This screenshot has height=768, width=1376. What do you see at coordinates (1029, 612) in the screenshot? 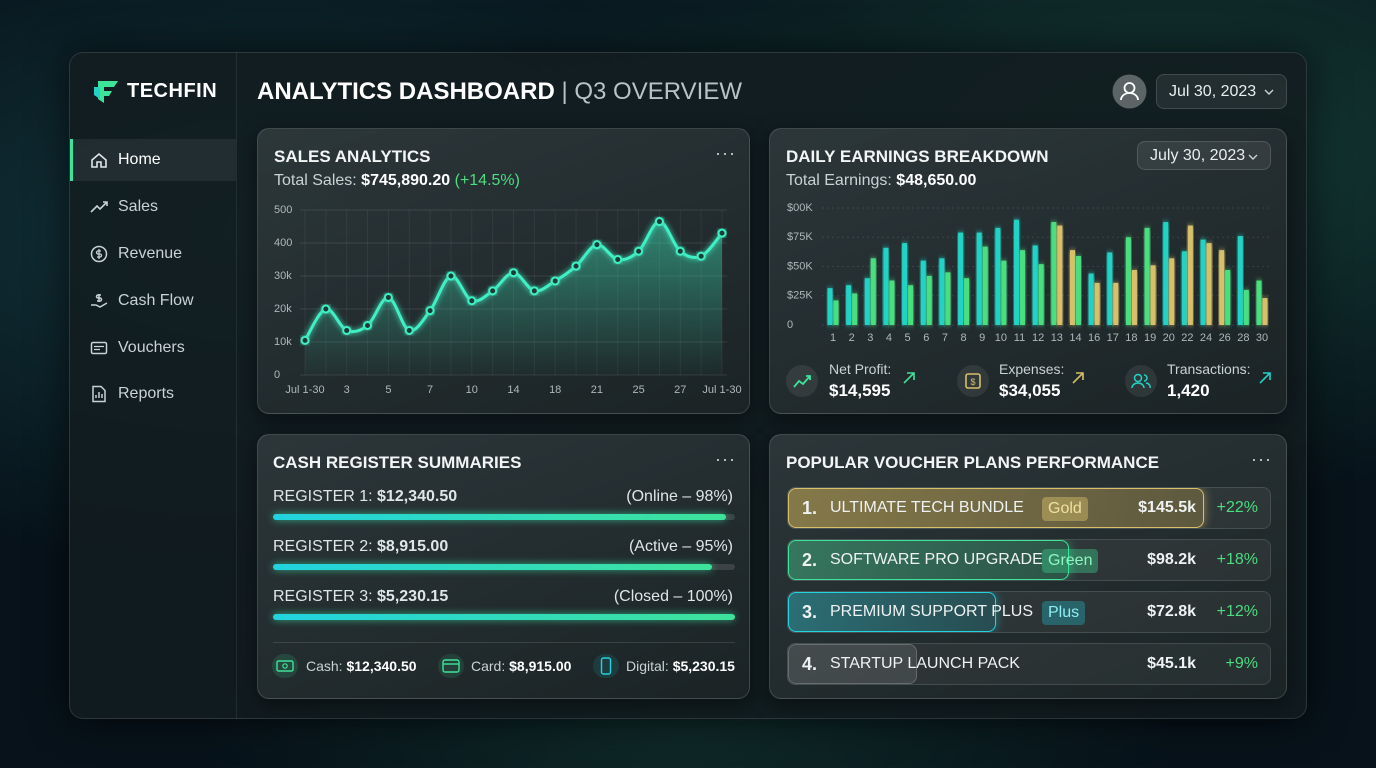
I see `voucher-row: 3. PREMIUM SUPPORT PLUS Plus $72.8k +12%` at bounding box center [1029, 612].